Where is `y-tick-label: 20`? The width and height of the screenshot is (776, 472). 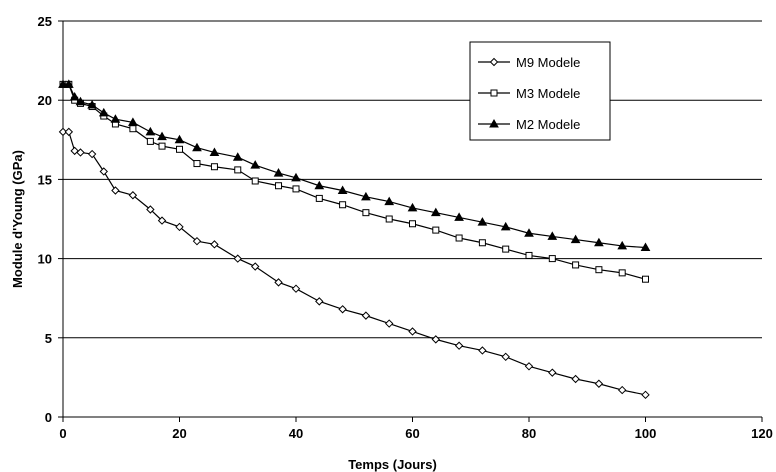
y-tick-label: 20 is located at coordinates (45, 100).